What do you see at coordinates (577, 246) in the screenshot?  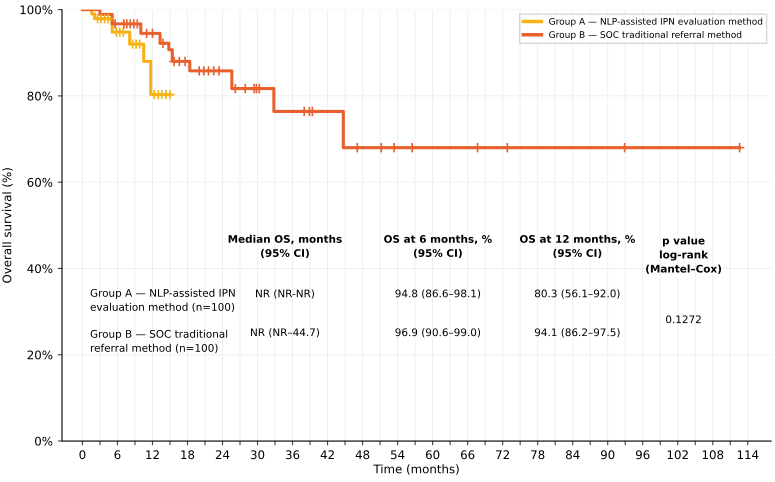 I see `annotation: OS at 12 months, % (95% CI)` at bounding box center [577, 246].